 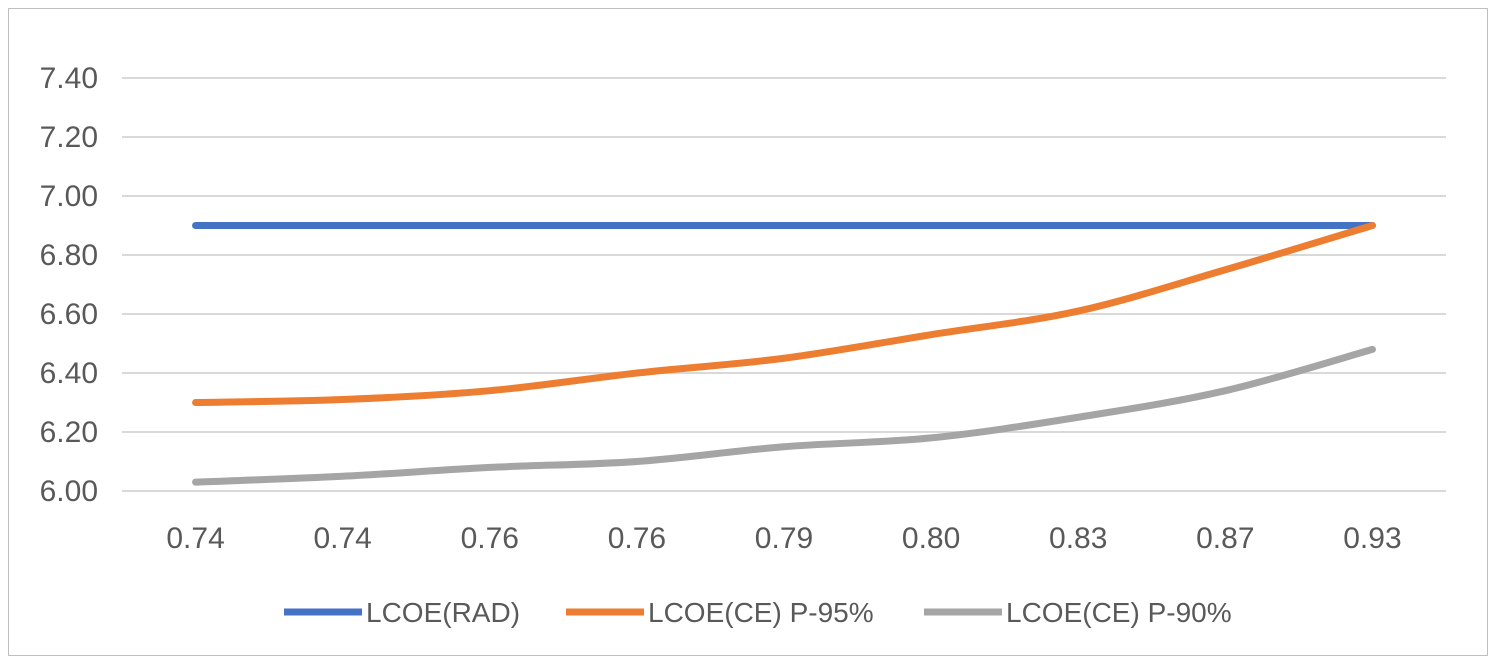 I want to click on legend-label: LCOE(CE) P-95%, so click(x=761, y=612).